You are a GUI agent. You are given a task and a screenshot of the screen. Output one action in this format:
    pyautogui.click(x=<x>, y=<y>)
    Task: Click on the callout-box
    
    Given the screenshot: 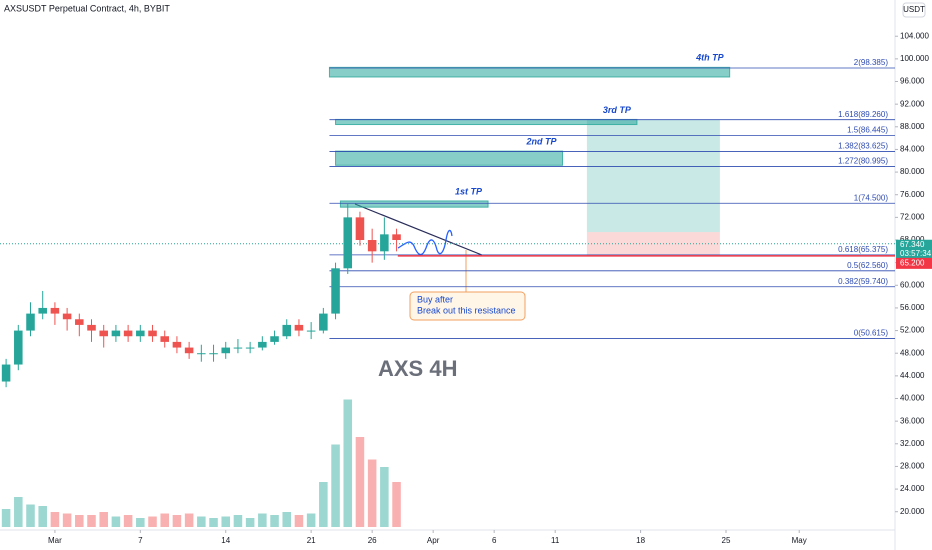 What is the action you would take?
    pyautogui.click(x=467, y=306)
    